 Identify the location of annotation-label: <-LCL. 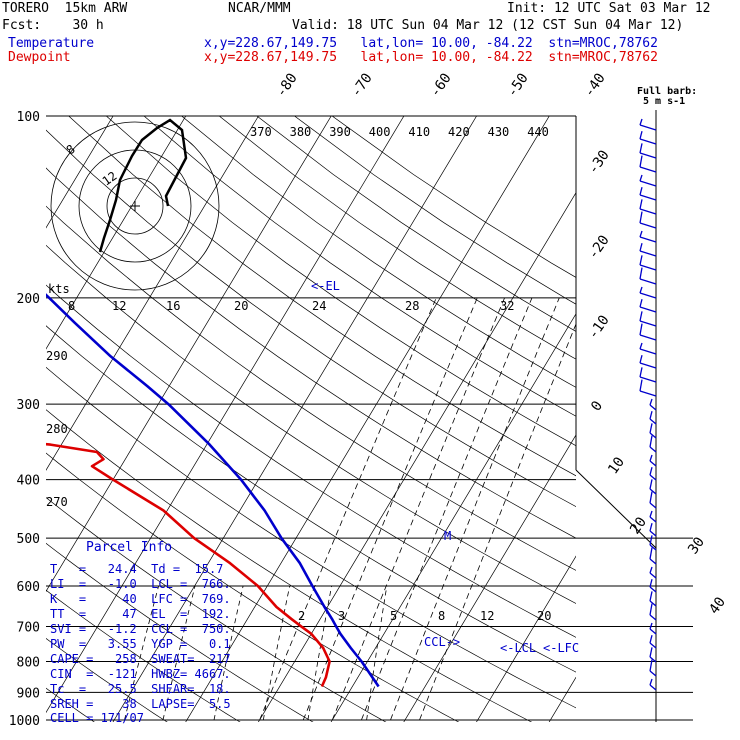
(518, 648).